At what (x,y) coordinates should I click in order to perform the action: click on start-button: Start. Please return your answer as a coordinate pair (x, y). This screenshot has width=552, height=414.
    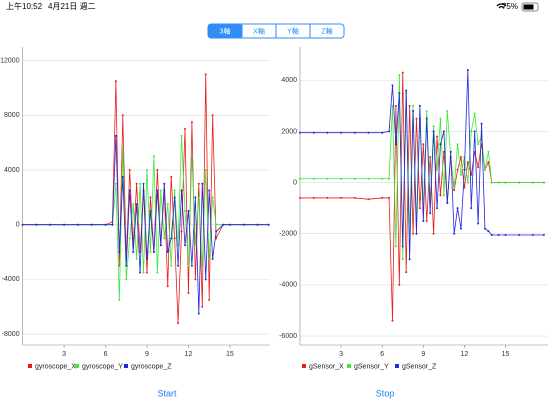
    Looking at the image, I should click on (167, 393).